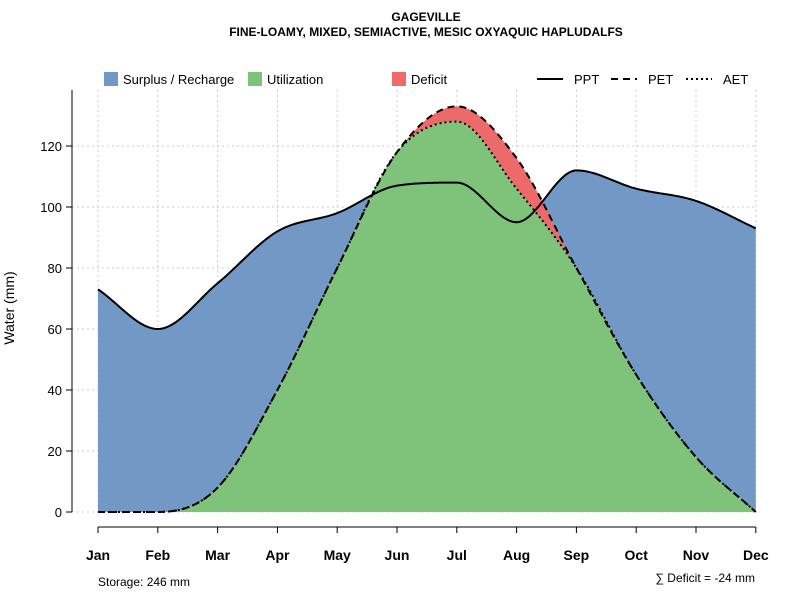 The width and height of the screenshot is (800, 600). Describe the element at coordinates (397, 555) in the screenshot. I see `x-tick-label-jun: Jun` at that location.